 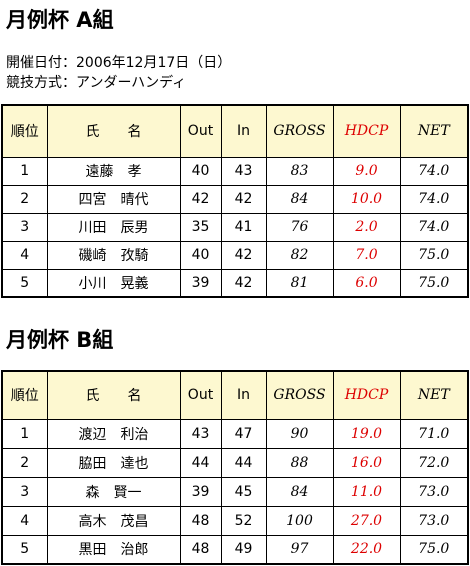 I want to click on cell: 45, so click(x=243, y=491).